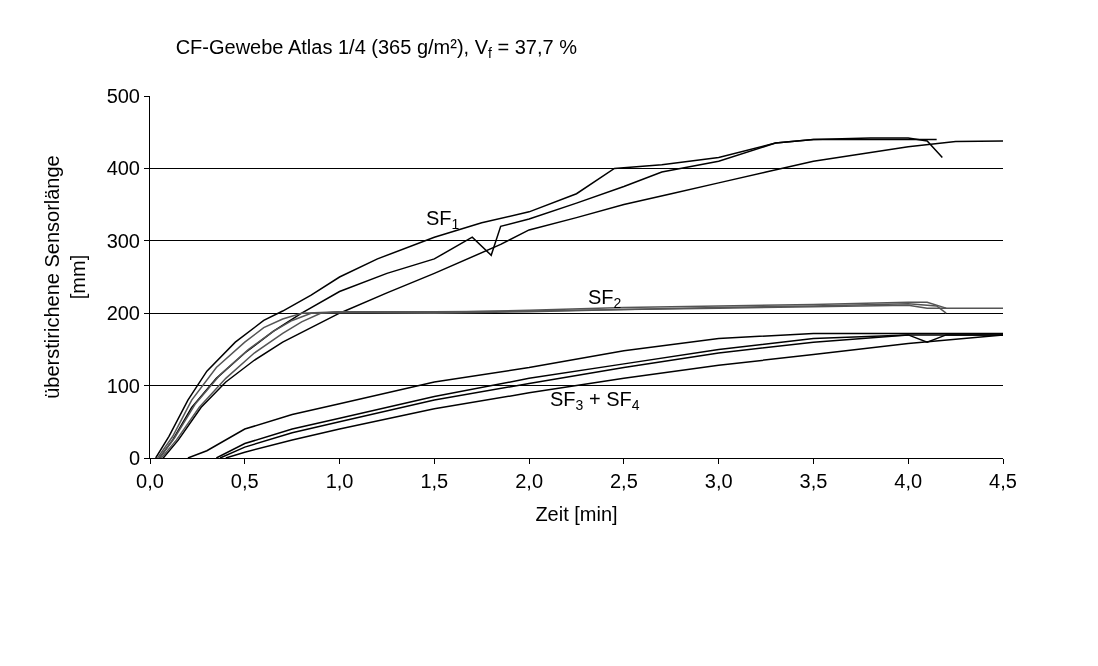 This screenshot has width=1098, height=666. What do you see at coordinates (150, 481) in the screenshot?
I see `x-tick-label: 0,0` at bounding box center [150, 481].